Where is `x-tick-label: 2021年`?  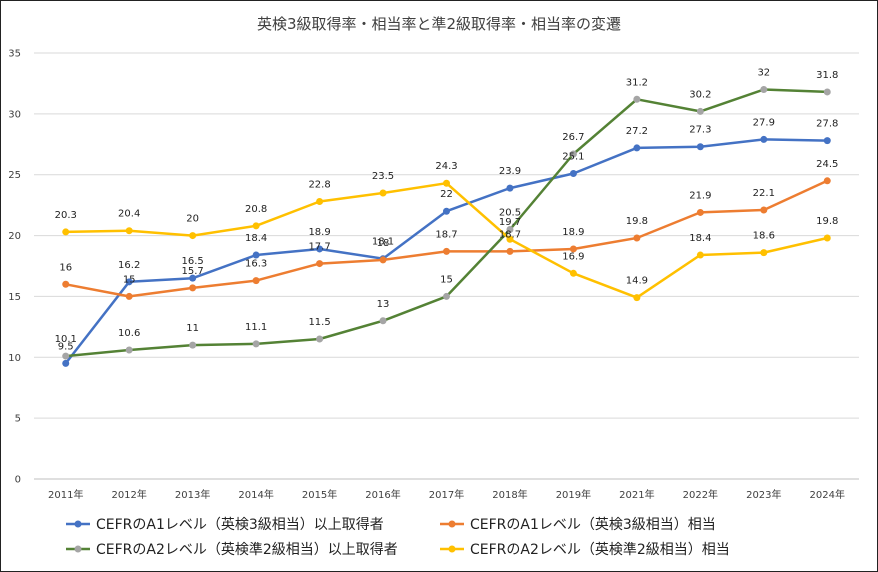 x-tick-label: 2021年 is located at coordinates (636, 494).